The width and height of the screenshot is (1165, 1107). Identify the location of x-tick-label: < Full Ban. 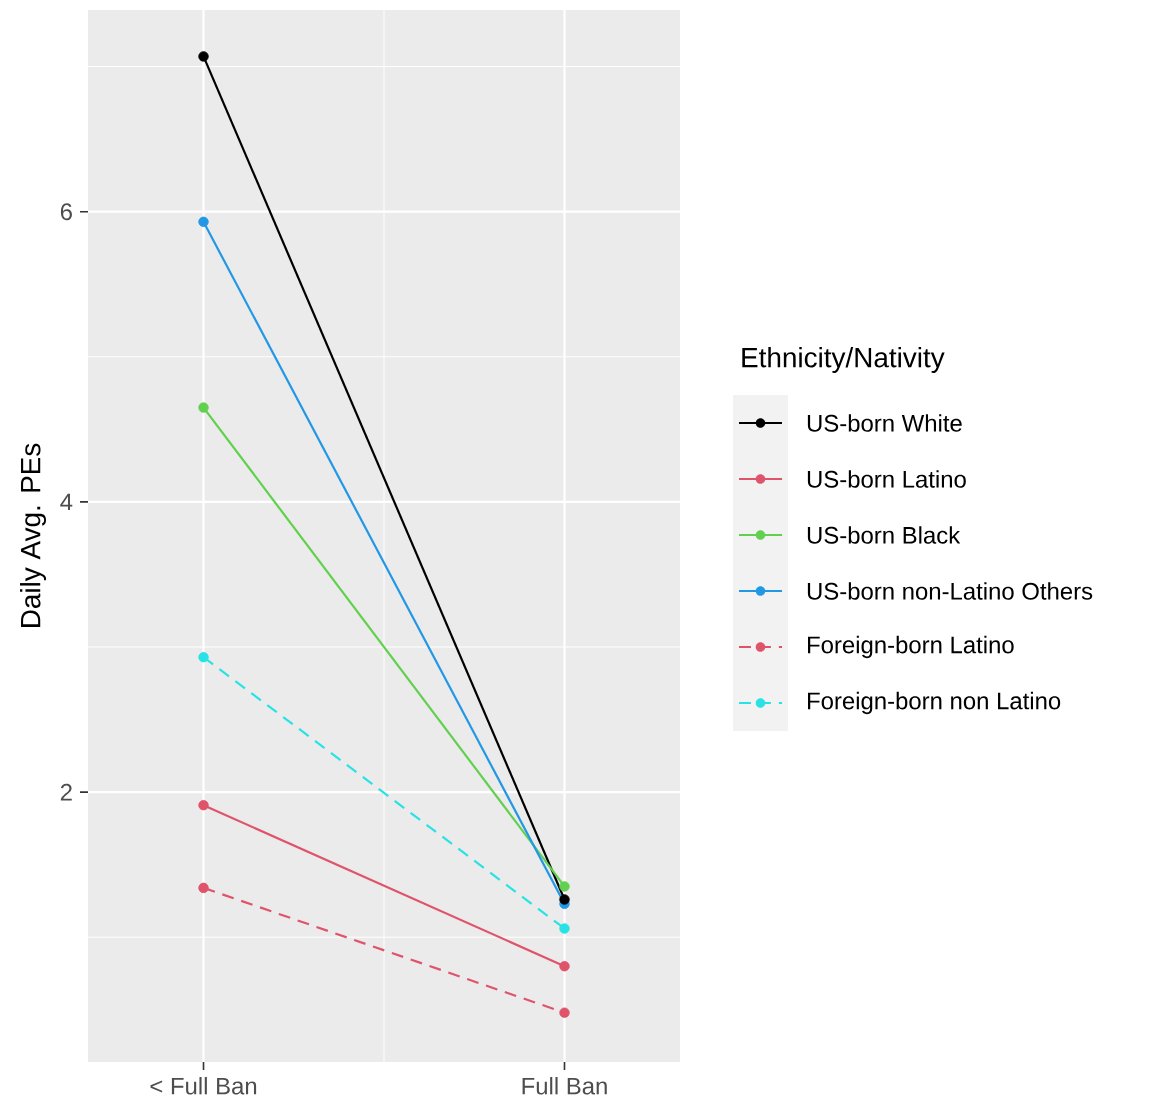
(203, 1086).